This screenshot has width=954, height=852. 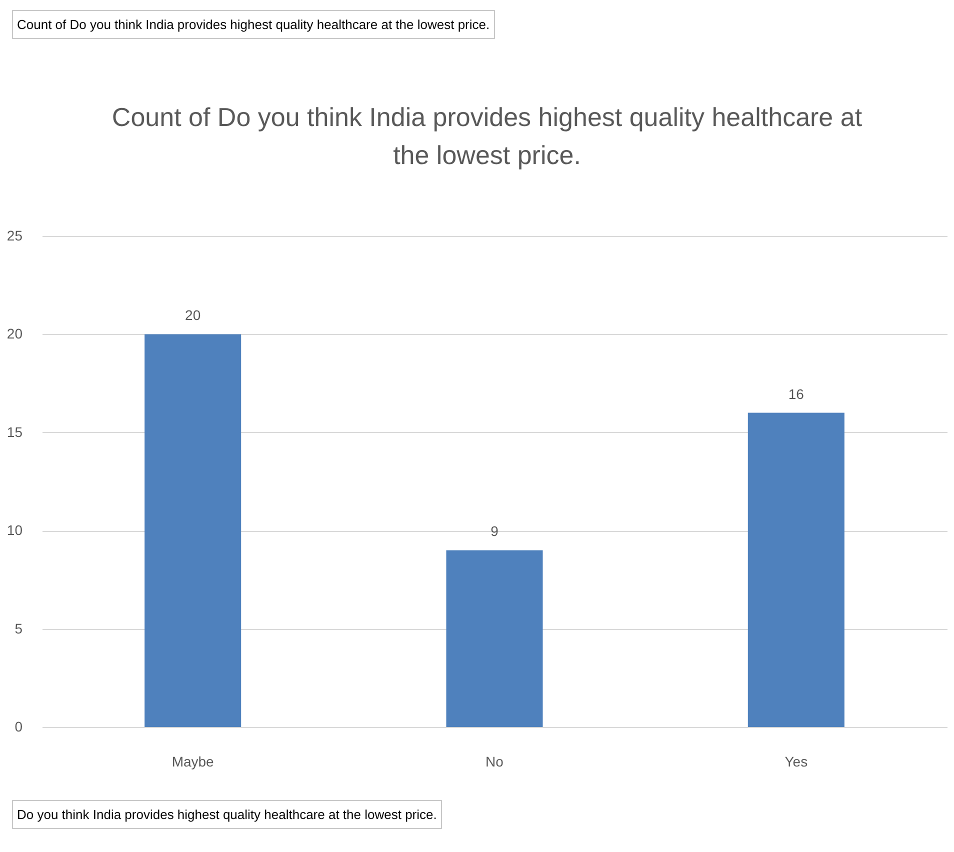 What do you see at coordinates (14, 334) in the screenshot?
I see `y-tick-label: 20` at bounding box center [14, 334].